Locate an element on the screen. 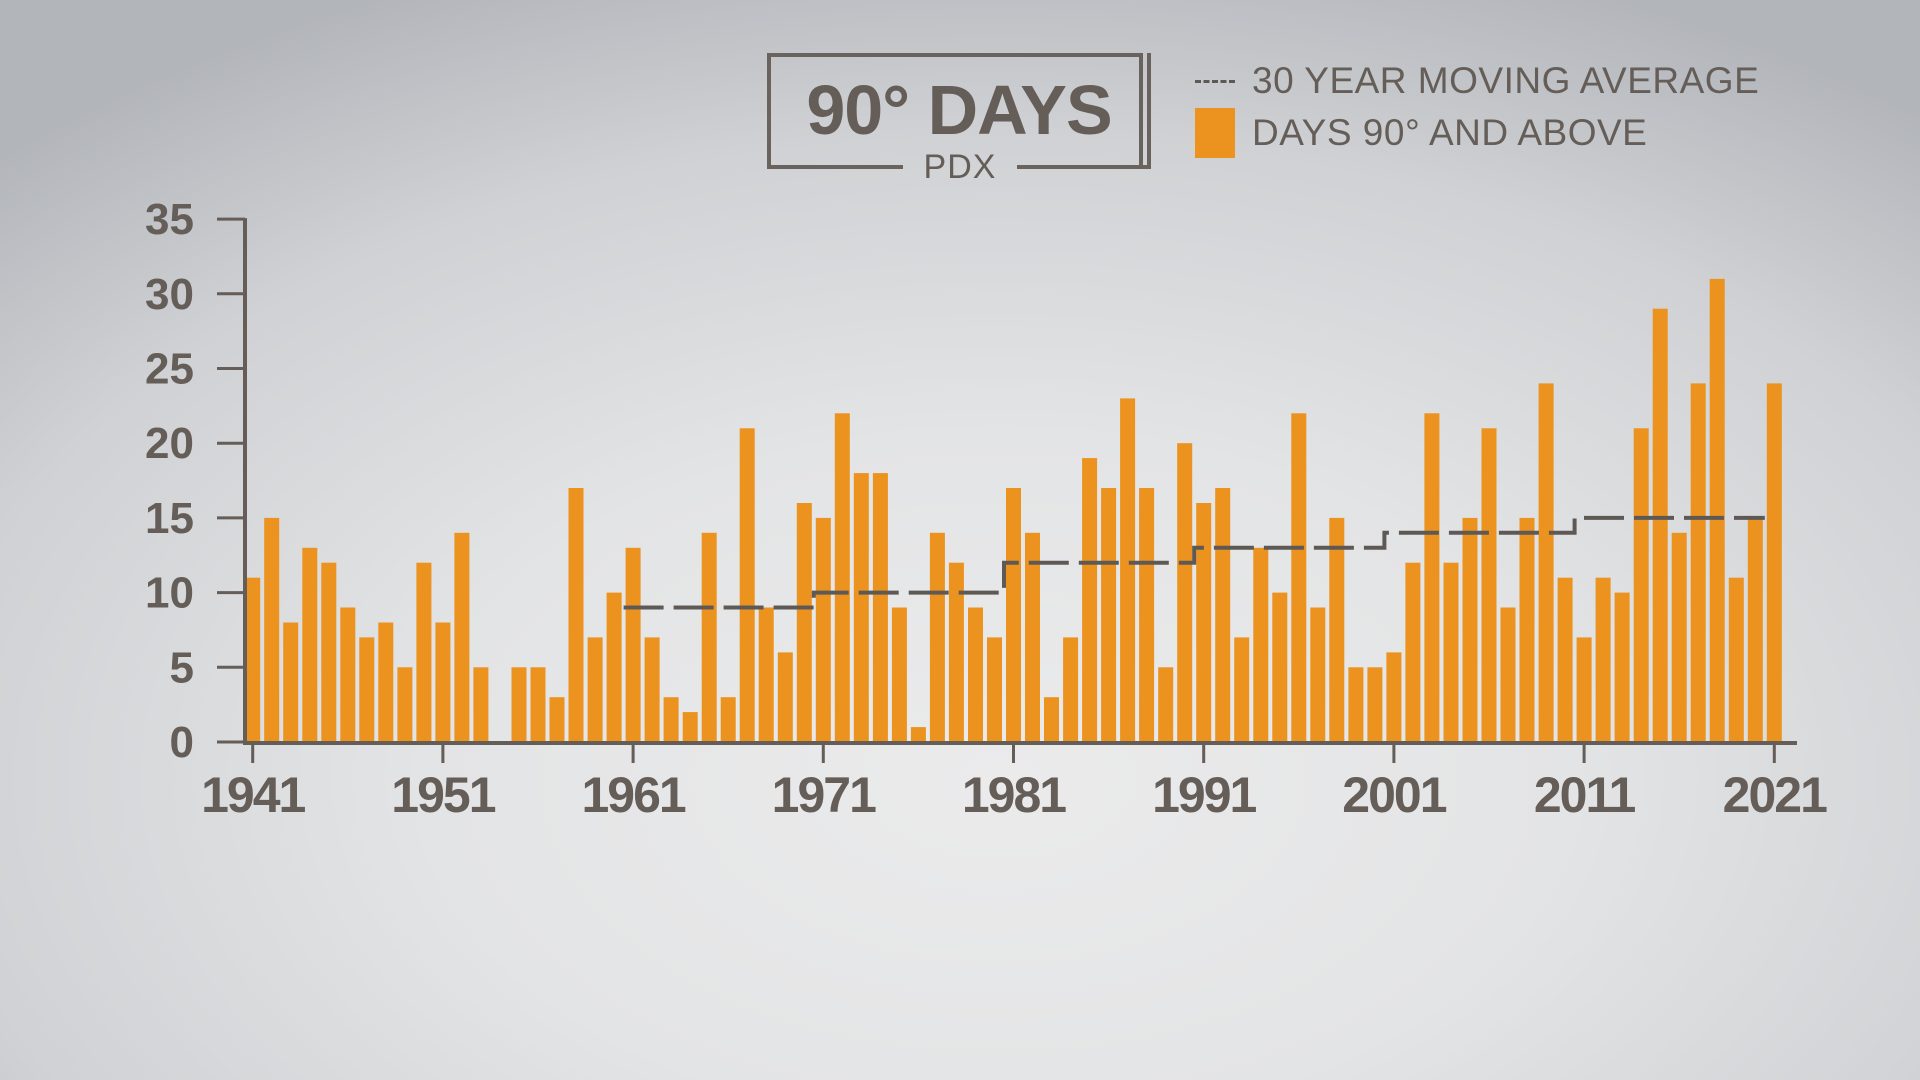  y-tick-label: 15 is located at coordinates (169, 518).